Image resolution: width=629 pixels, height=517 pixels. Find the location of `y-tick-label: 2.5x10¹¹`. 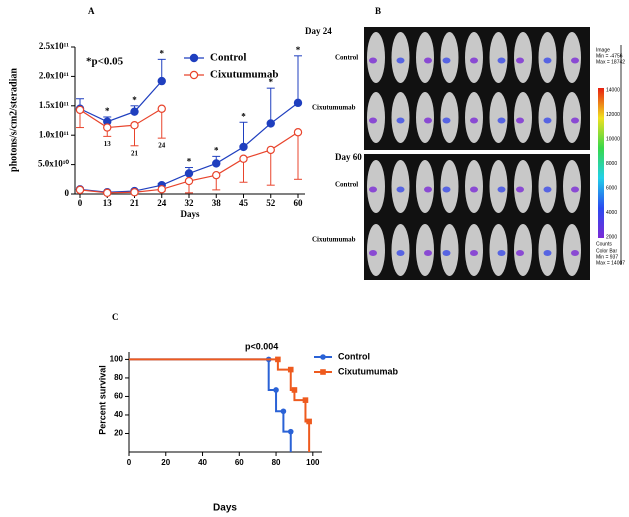

y-tick-label: 2.5x10¹¹ is located at coordinates (54, 46).